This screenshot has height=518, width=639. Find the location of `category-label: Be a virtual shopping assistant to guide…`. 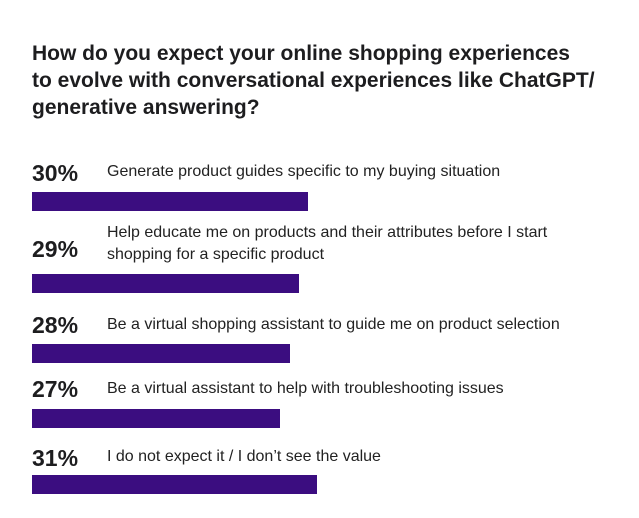

category-label: Be a virtual shopping assistant to guide… is located at coordinates (362, 325).